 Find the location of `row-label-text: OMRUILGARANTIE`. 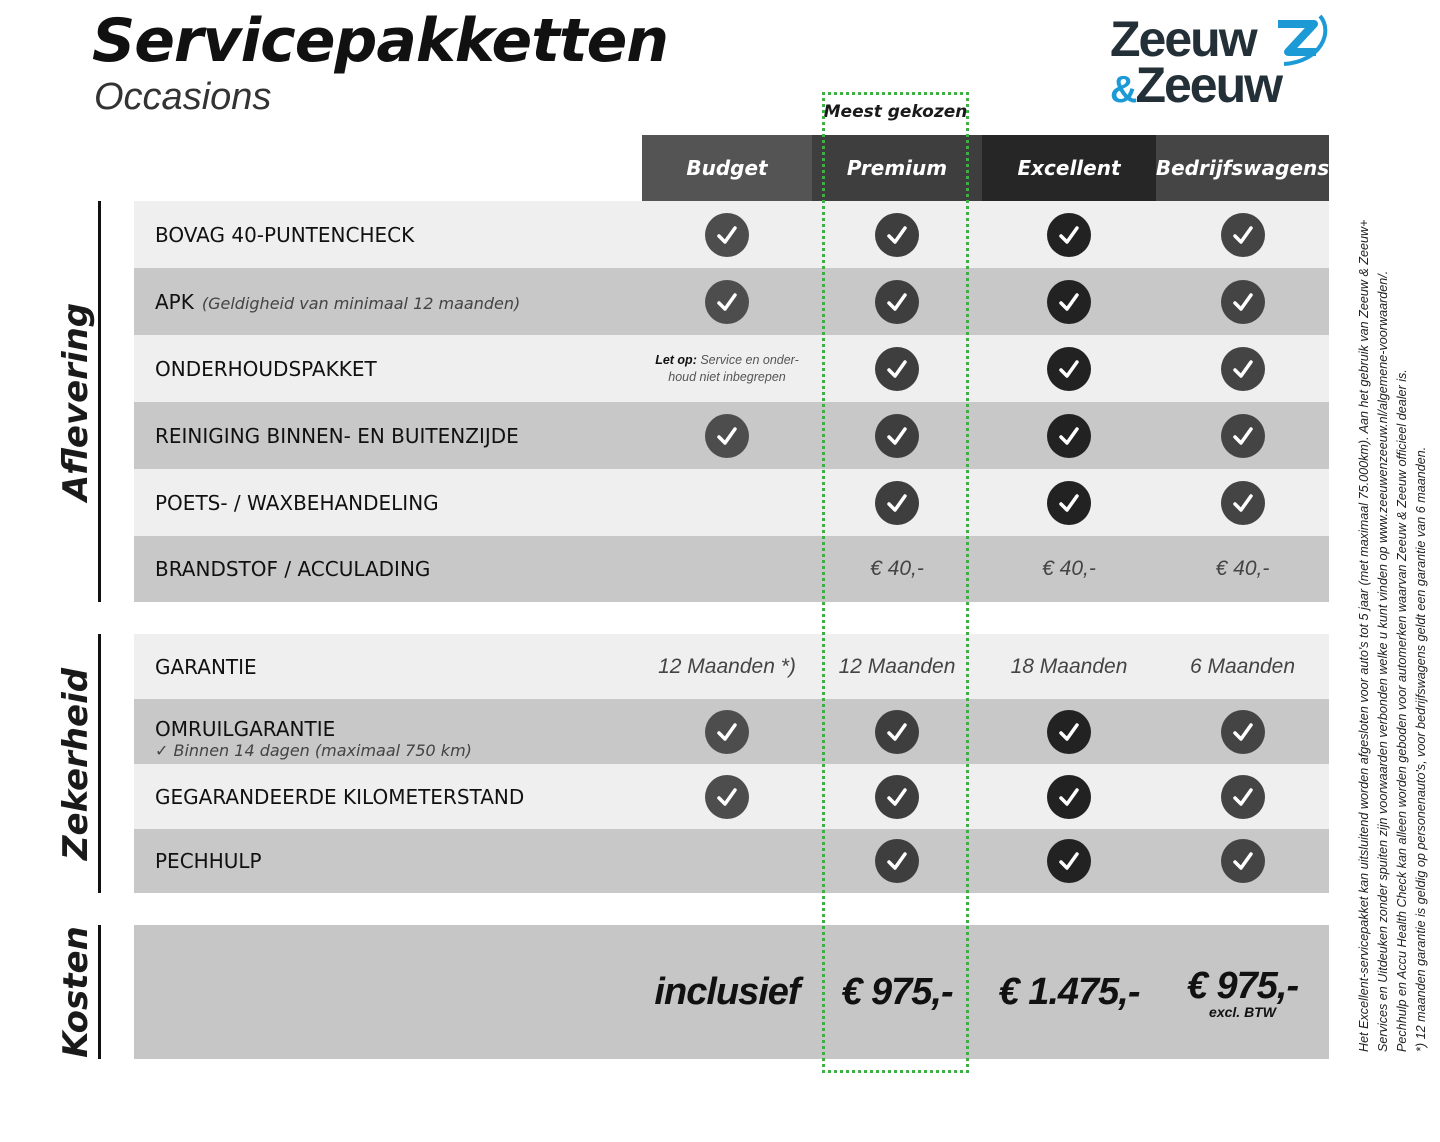

row-label-text: OMRUILGARANTIE is located at coordinates (245, 729).